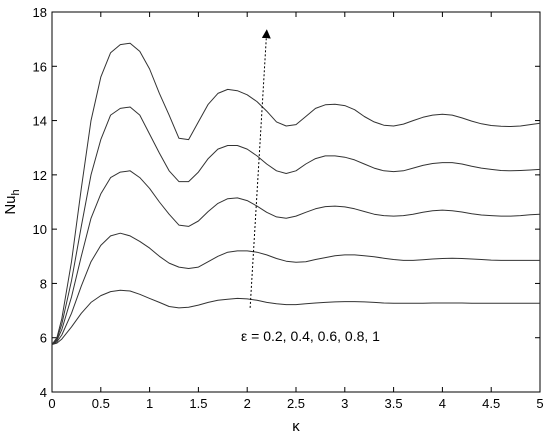 Image resolution: width=550 pixels, height=438 pixels. Describe the element at coordinates (247, 403) in the screenshot. I see `x-tick-label: 2` at that location.